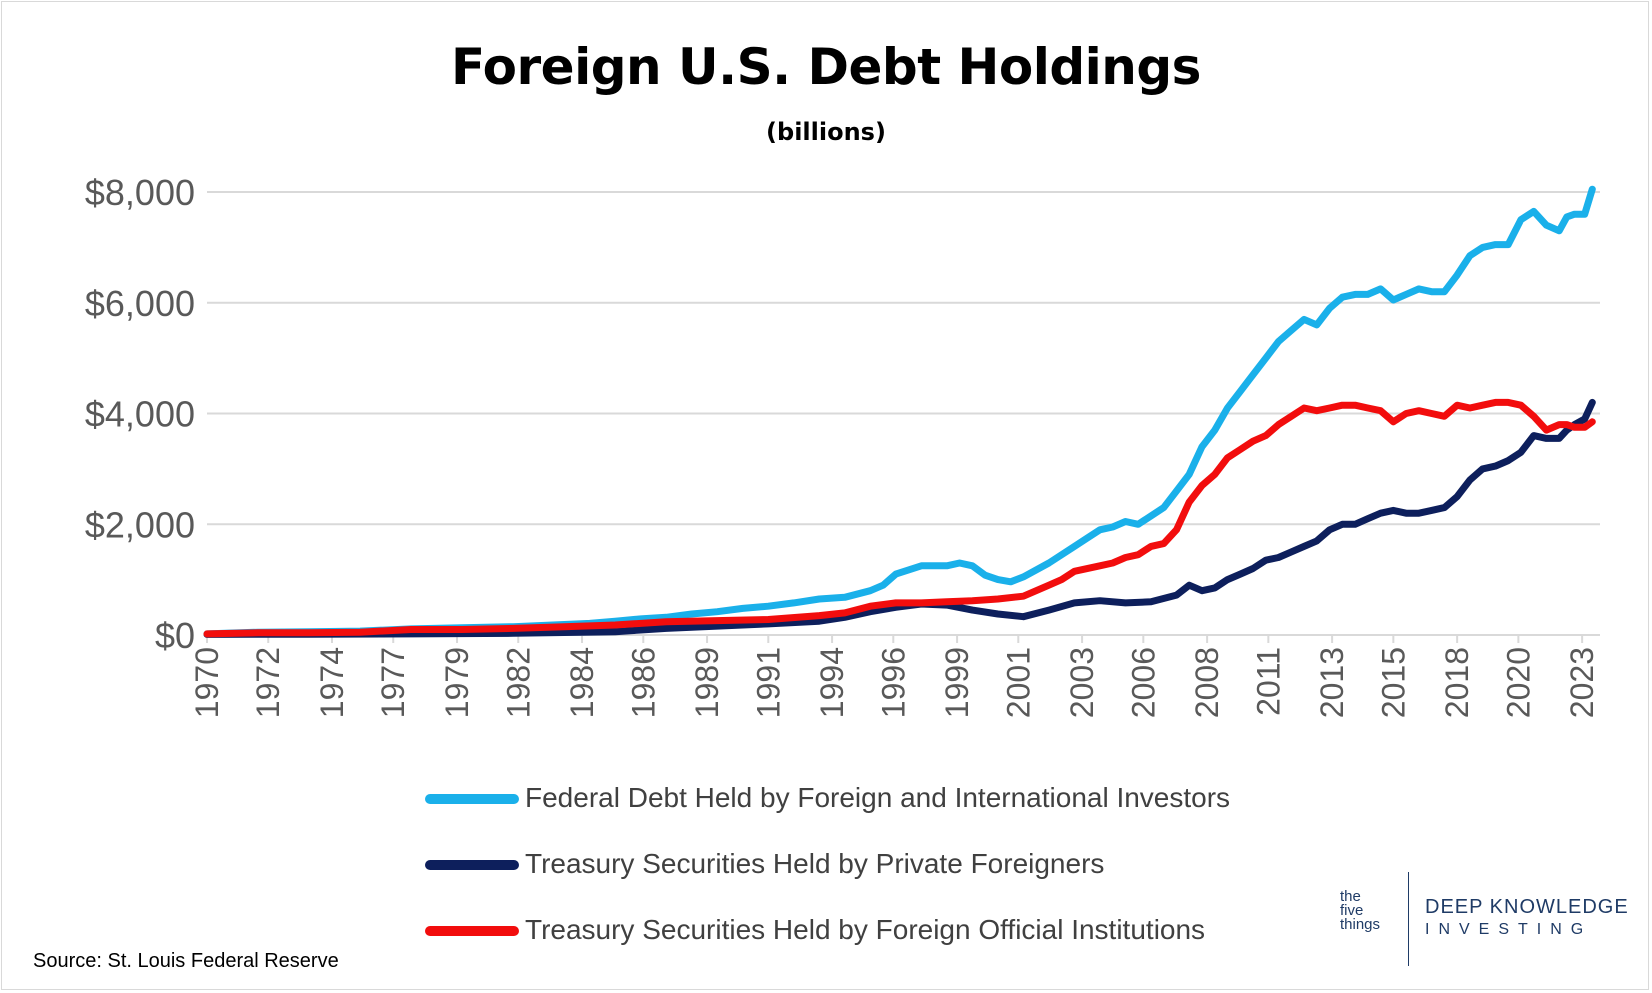  What do you see at coordinates (1457, 682) in the screenshot?
I see `x-tick-label: 2018` at bounding box center [1457, 682].